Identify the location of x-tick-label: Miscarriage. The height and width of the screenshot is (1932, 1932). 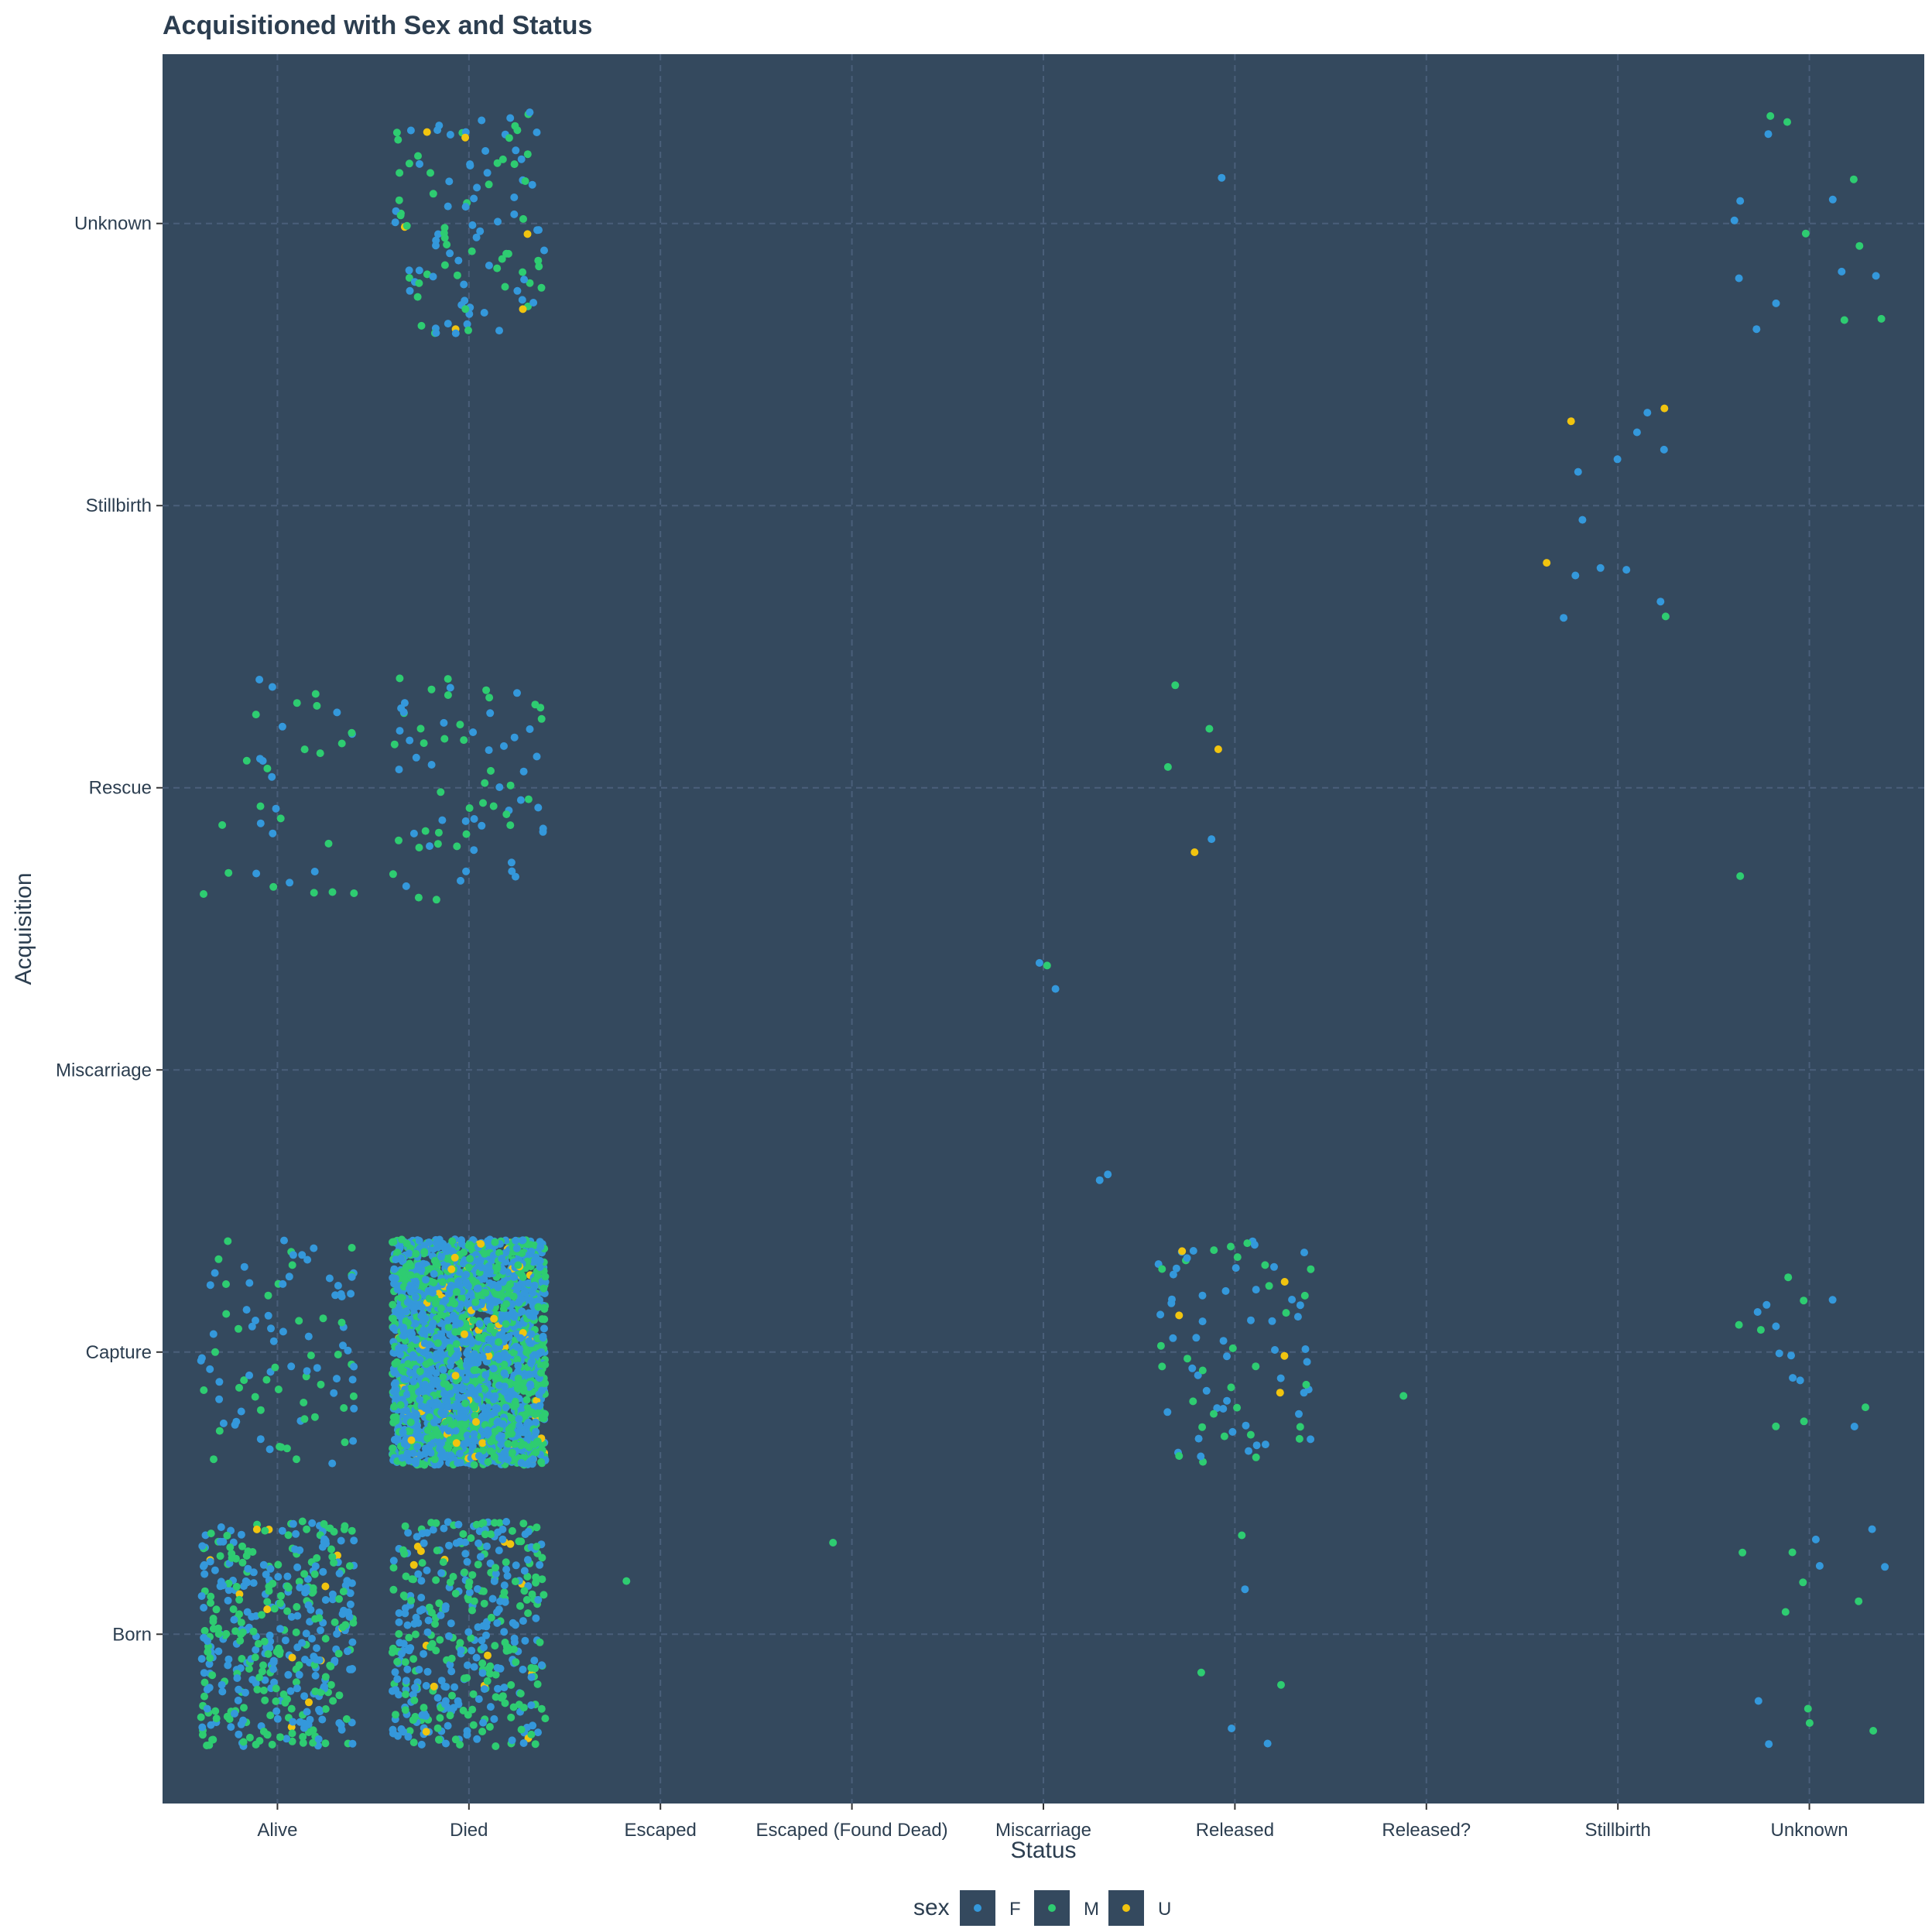
(1043, 1831).